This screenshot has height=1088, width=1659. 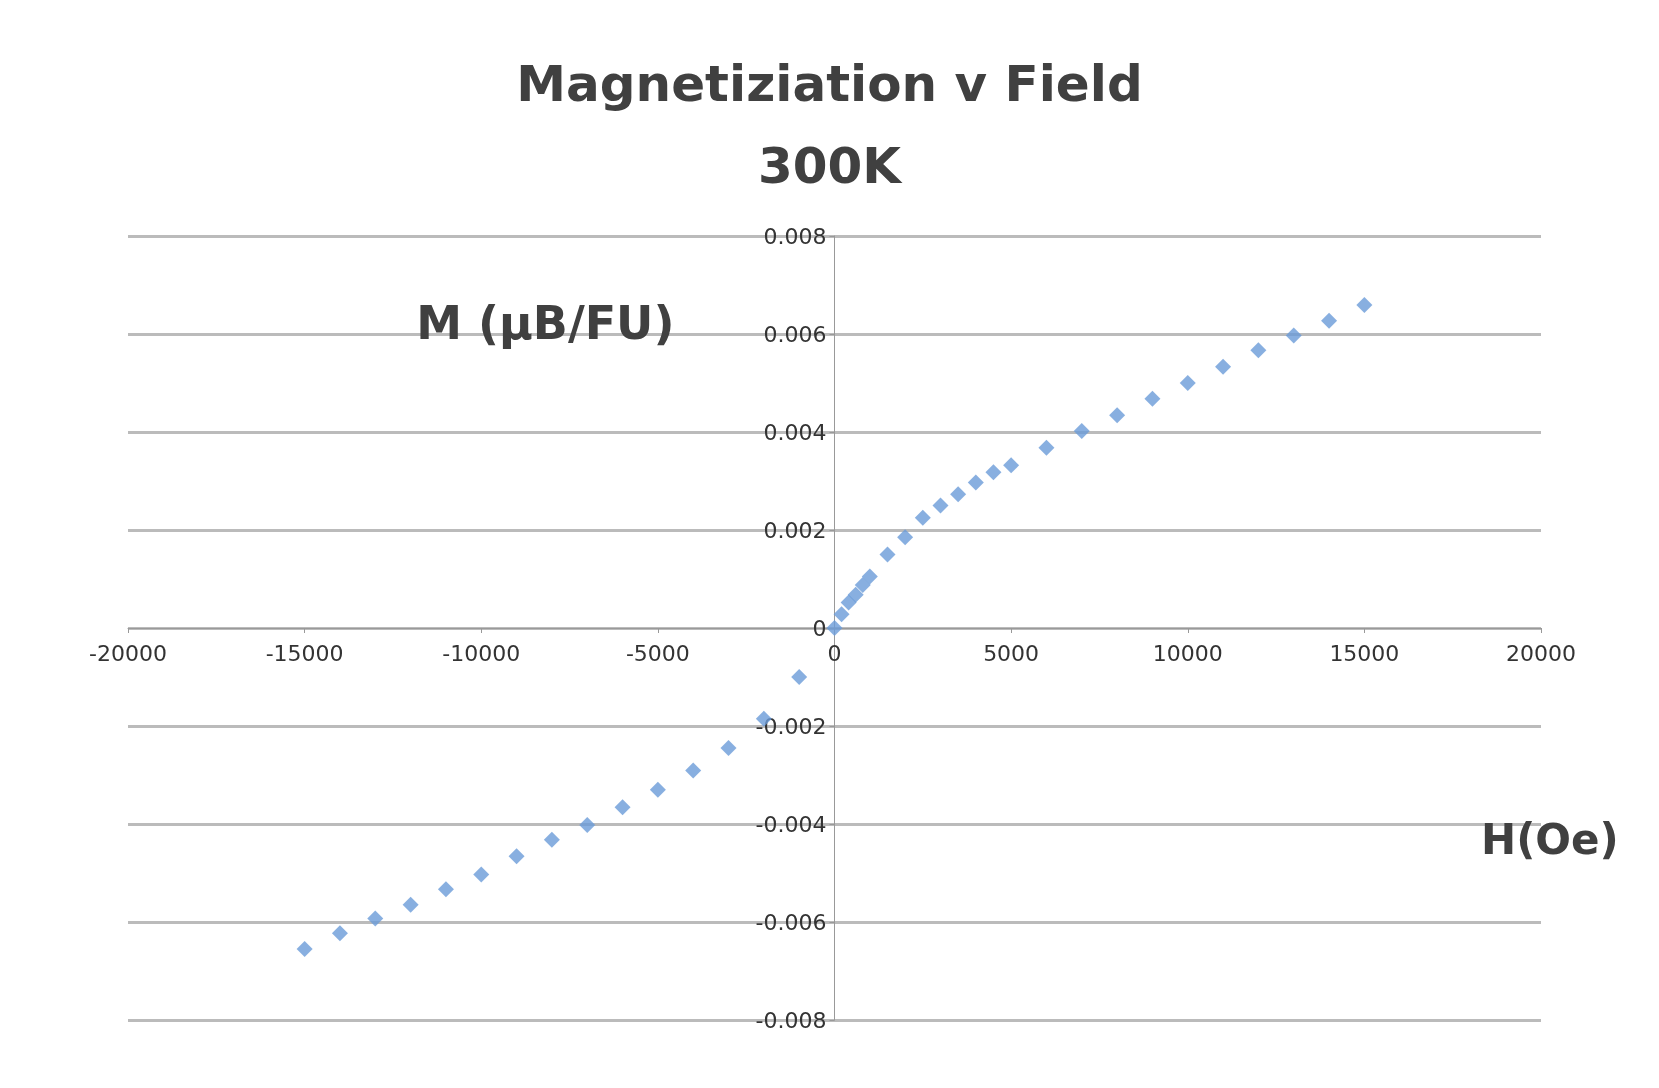 What do you see at coordinates (481, 653) in the screenshot?
I see `x-tick-label: -10000` at bounding box center [481, 653].